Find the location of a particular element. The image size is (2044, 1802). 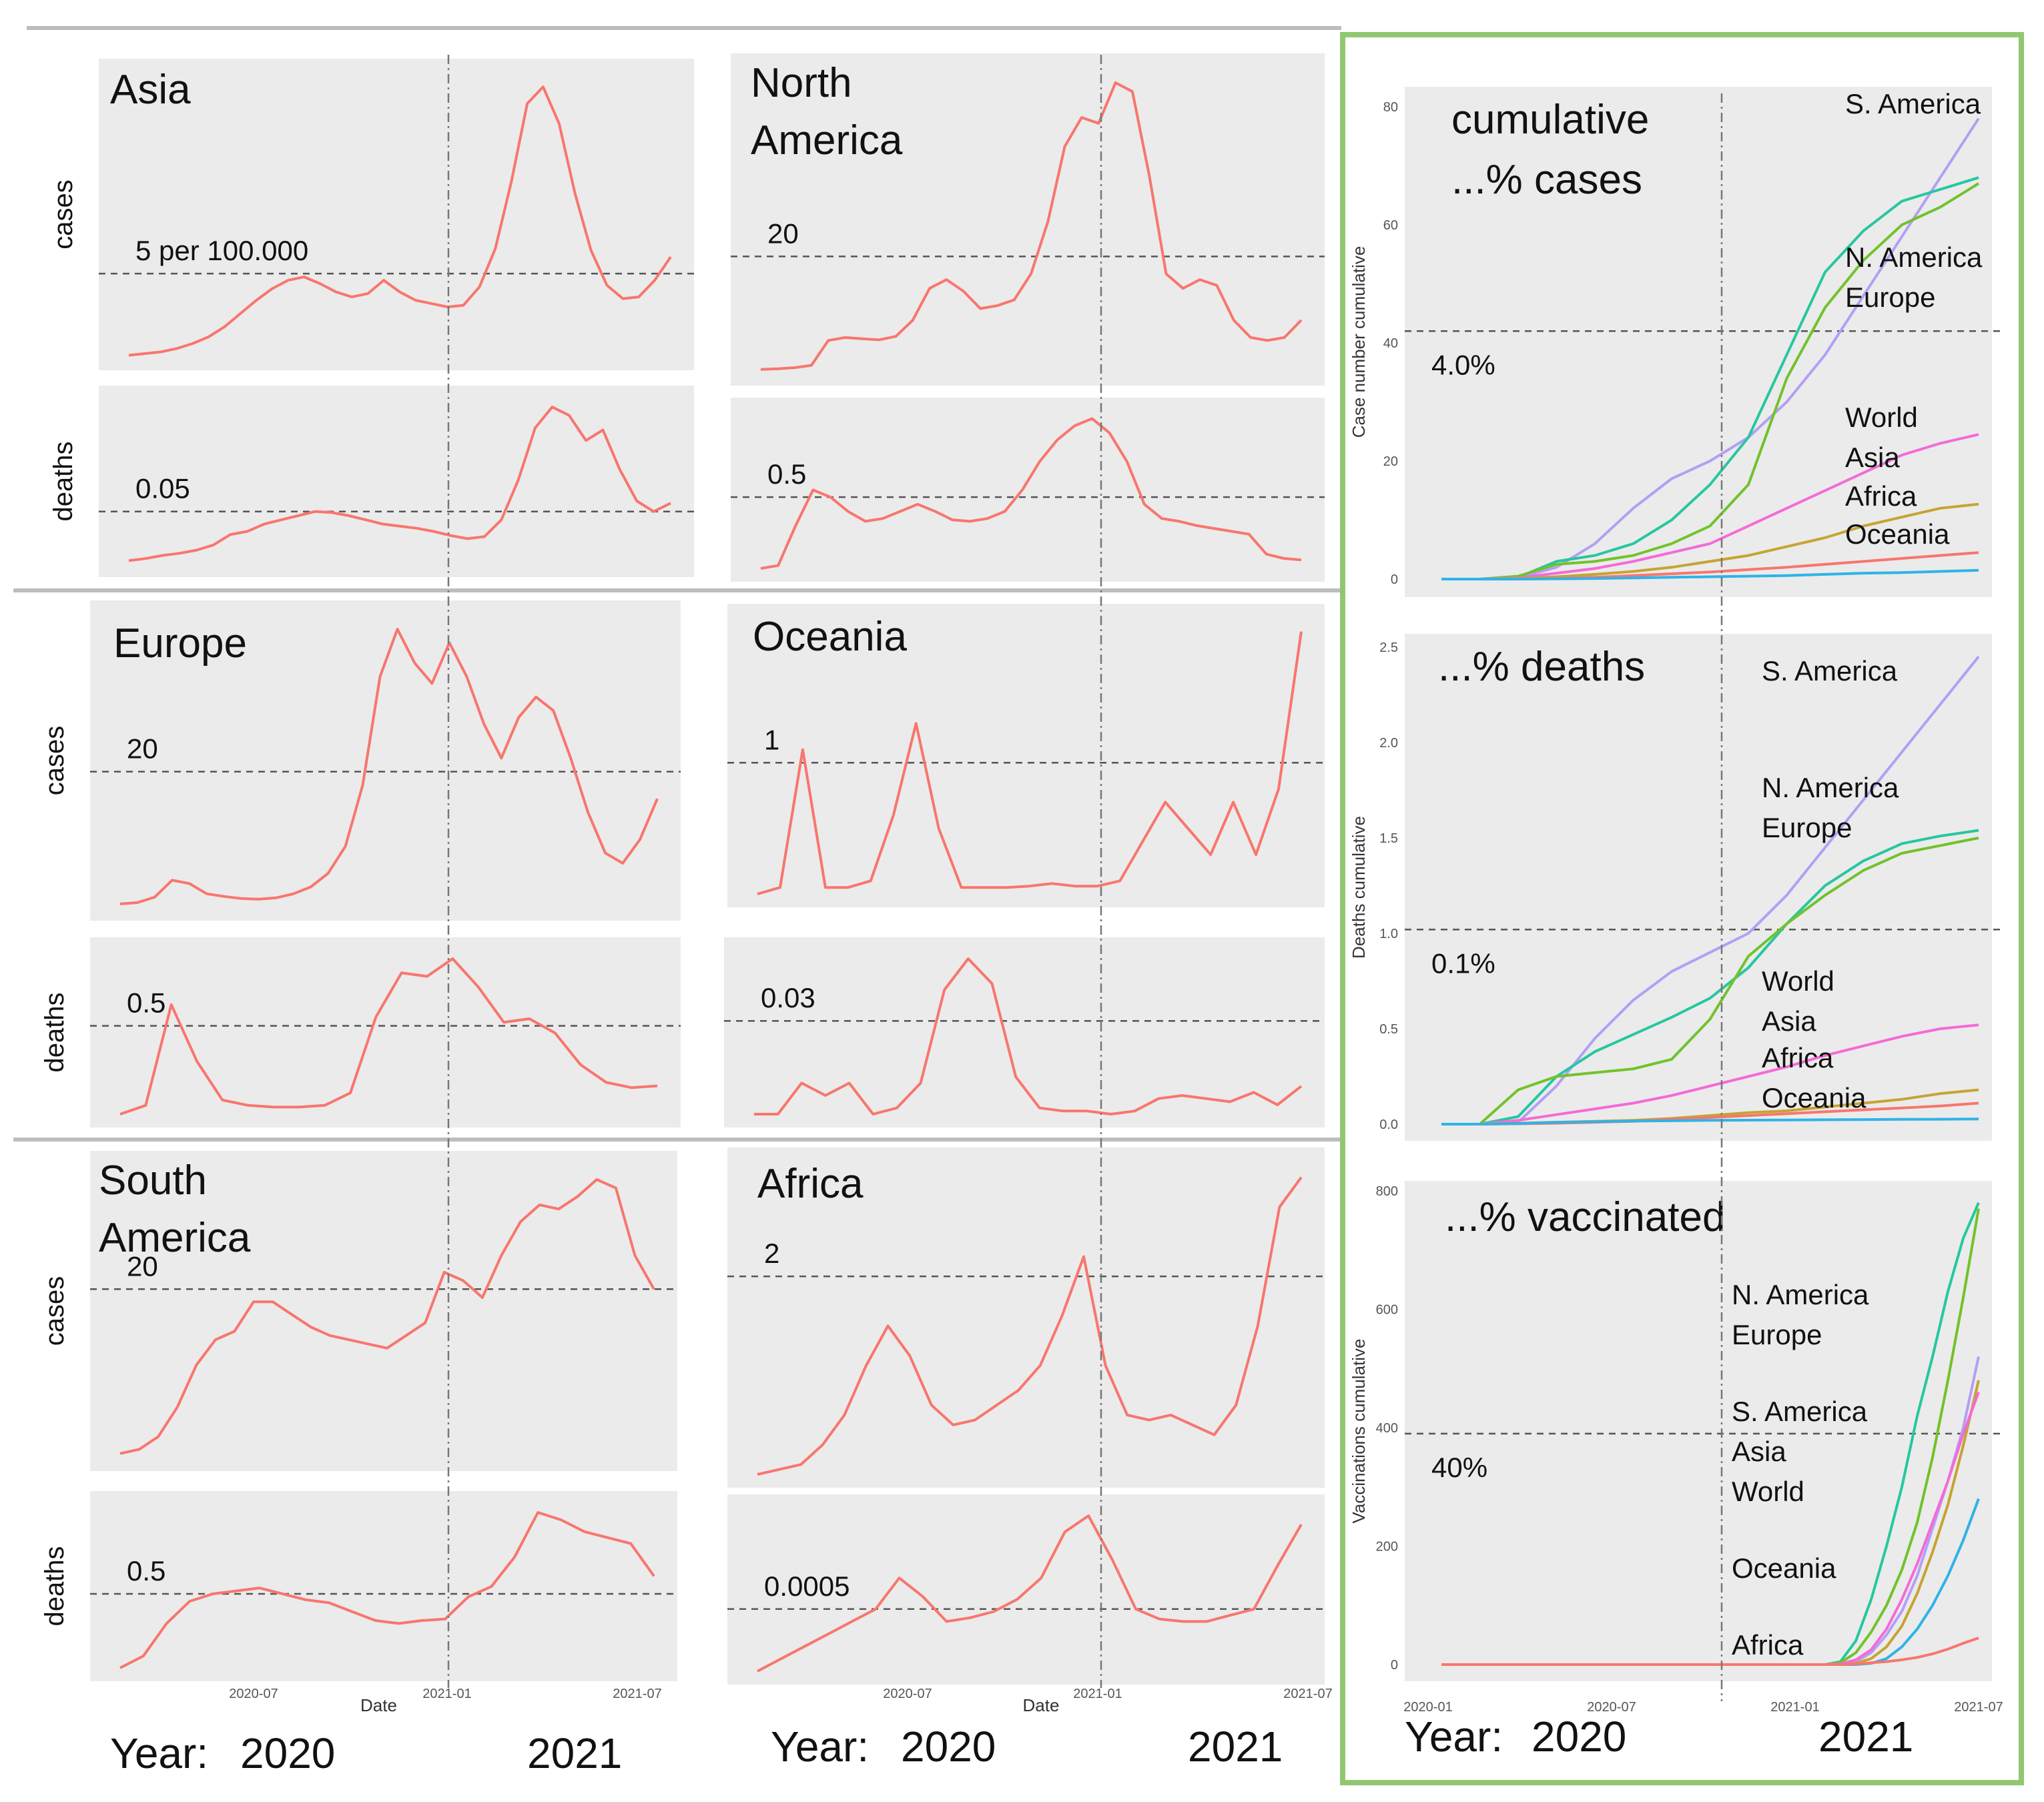

right-panel-1-series-oceania is located at coordinates (1710, 574).